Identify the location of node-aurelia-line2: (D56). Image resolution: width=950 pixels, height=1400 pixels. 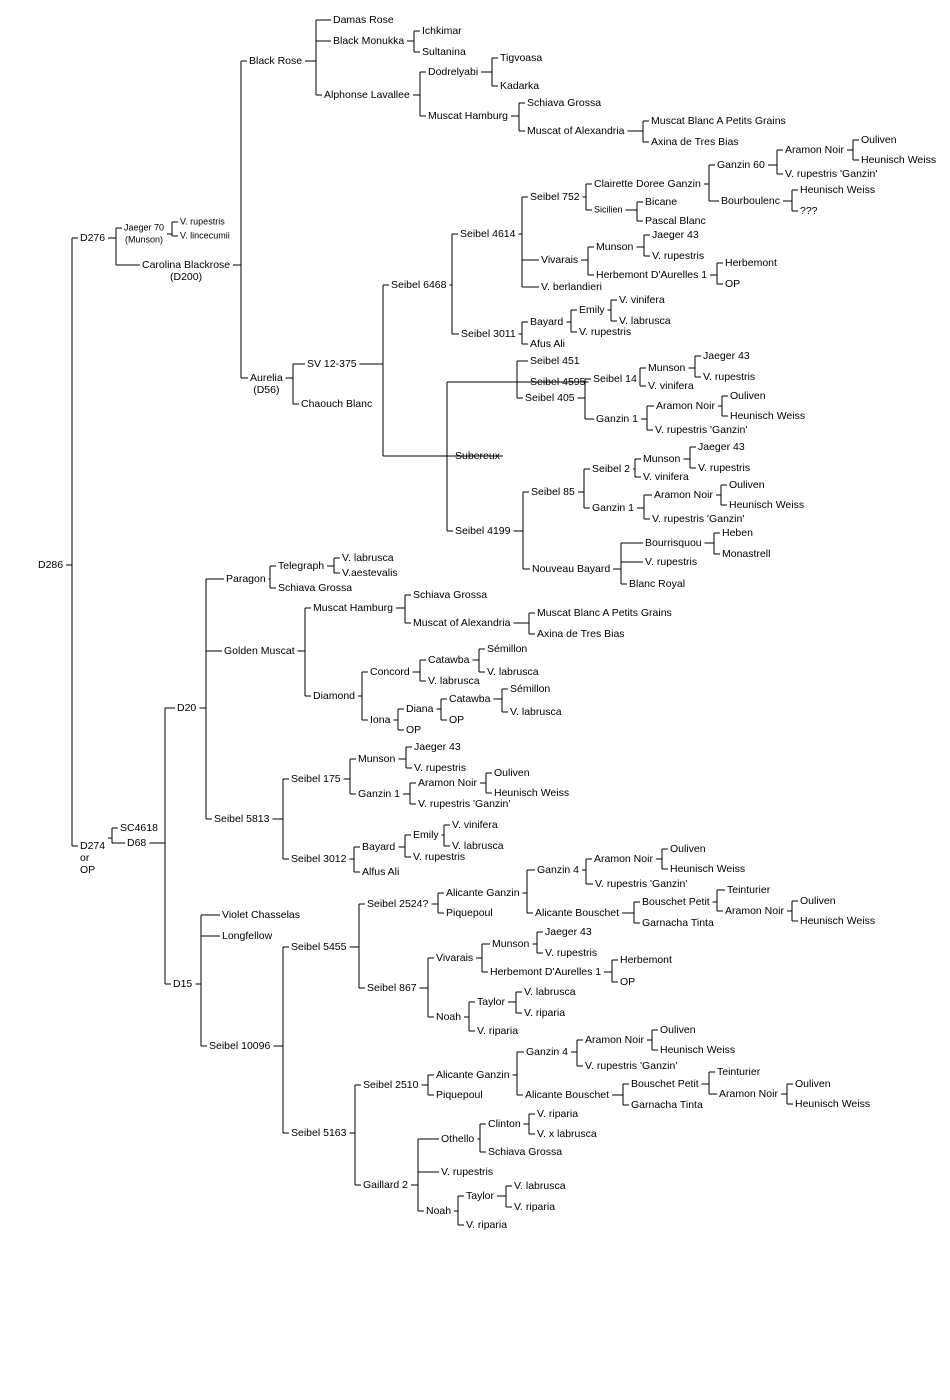
(266, 390).